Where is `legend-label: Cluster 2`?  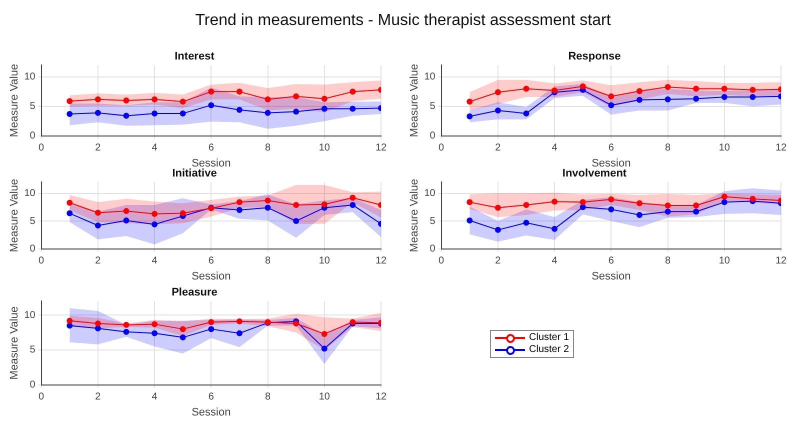 legend-label: Cluster 2 is located at coordinates (549, 350).